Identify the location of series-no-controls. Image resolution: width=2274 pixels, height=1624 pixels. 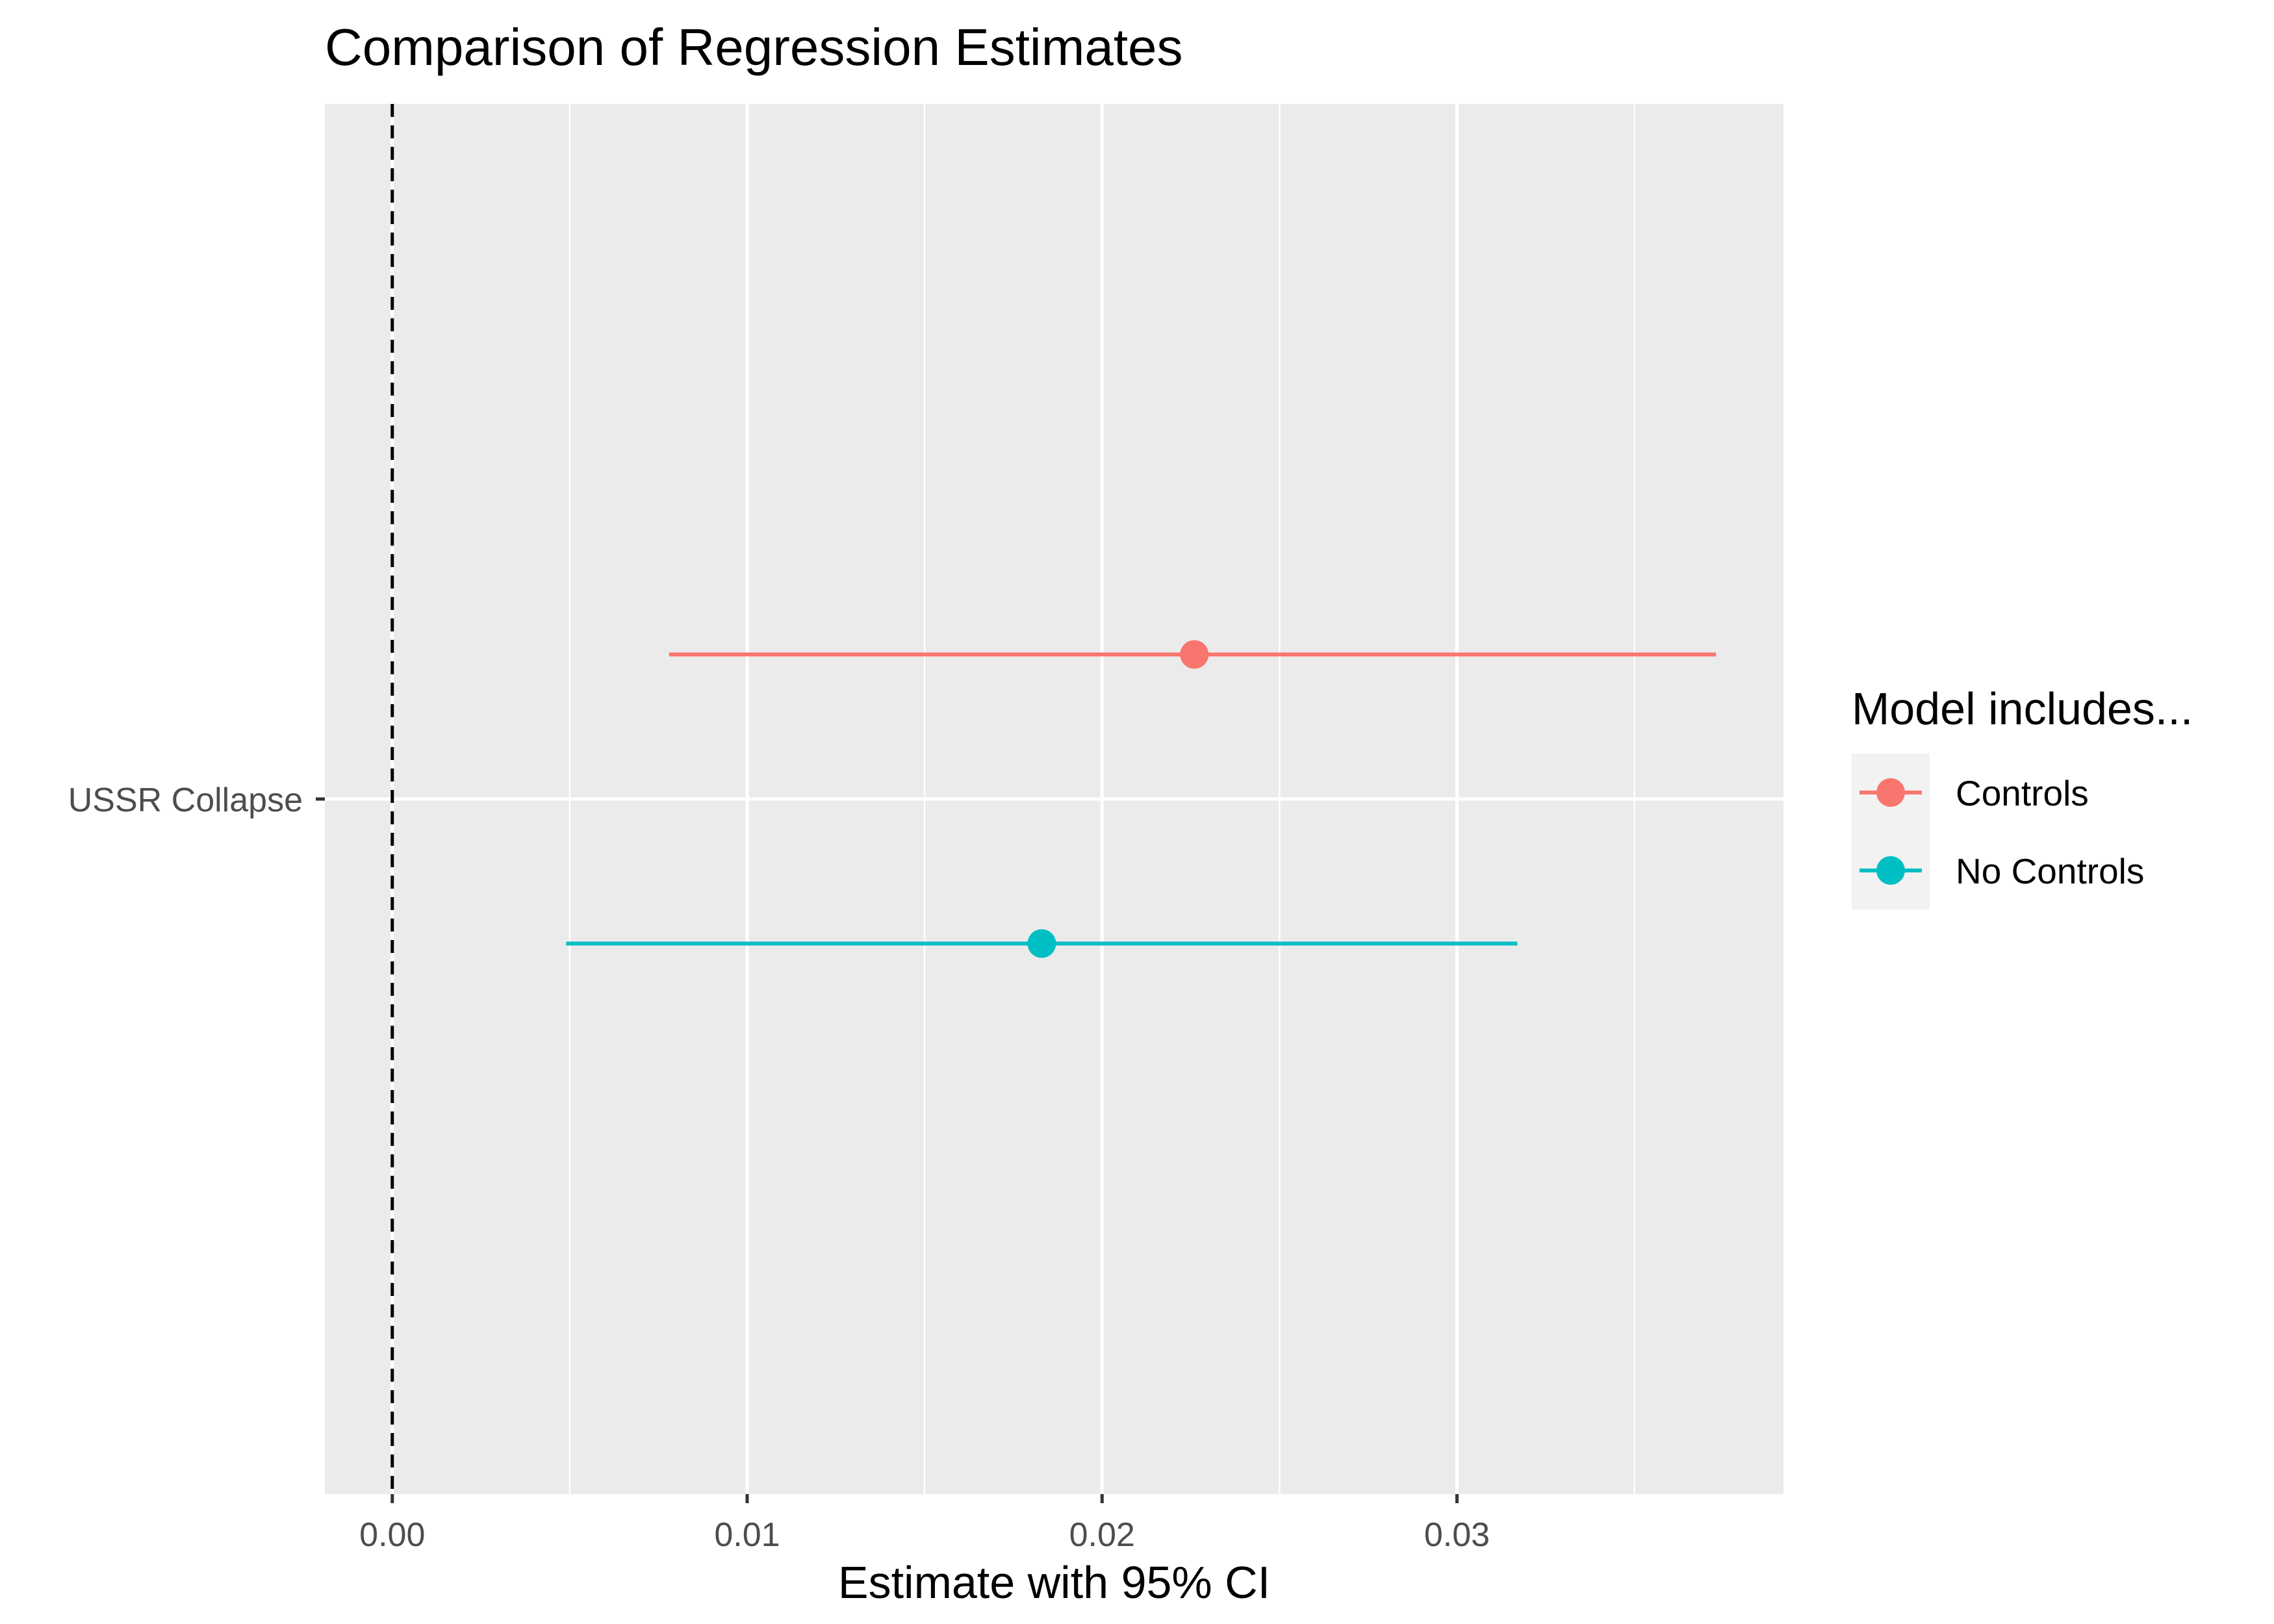
(1042, 943).